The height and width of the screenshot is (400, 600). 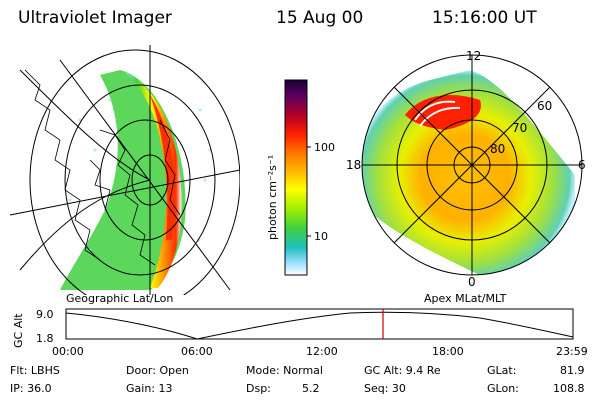 I want to click on info-seq: Seq: 30, so click(x=385, y=388).